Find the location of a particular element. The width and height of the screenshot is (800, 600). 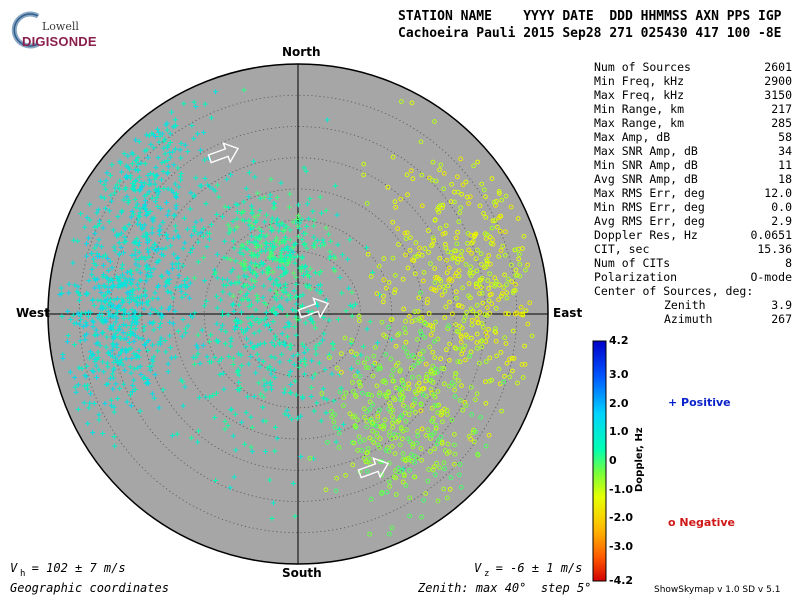

stat-value: 285 is located at coordinates (781, 123).